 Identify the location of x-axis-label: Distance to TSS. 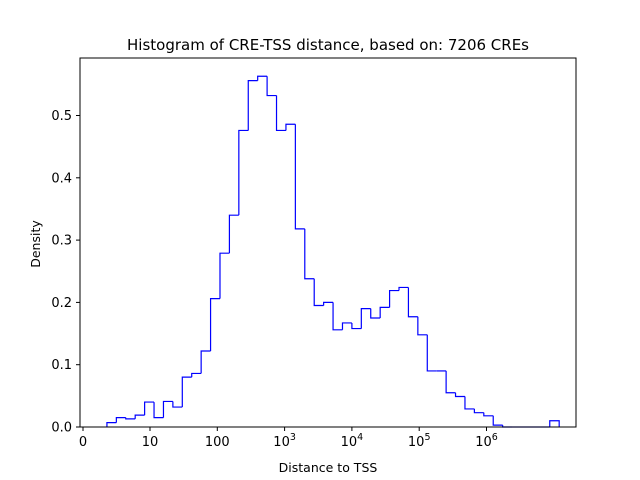
(328, 467).